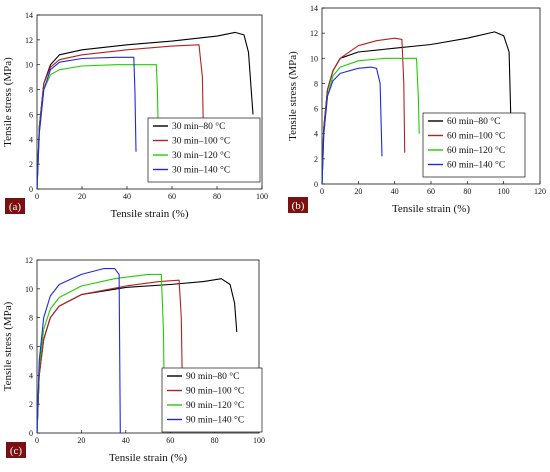 The image size is (550, 472). Describe the element at coordinates (540, 191) in the screenshot. I see `x-tick-label: 120` at that location.